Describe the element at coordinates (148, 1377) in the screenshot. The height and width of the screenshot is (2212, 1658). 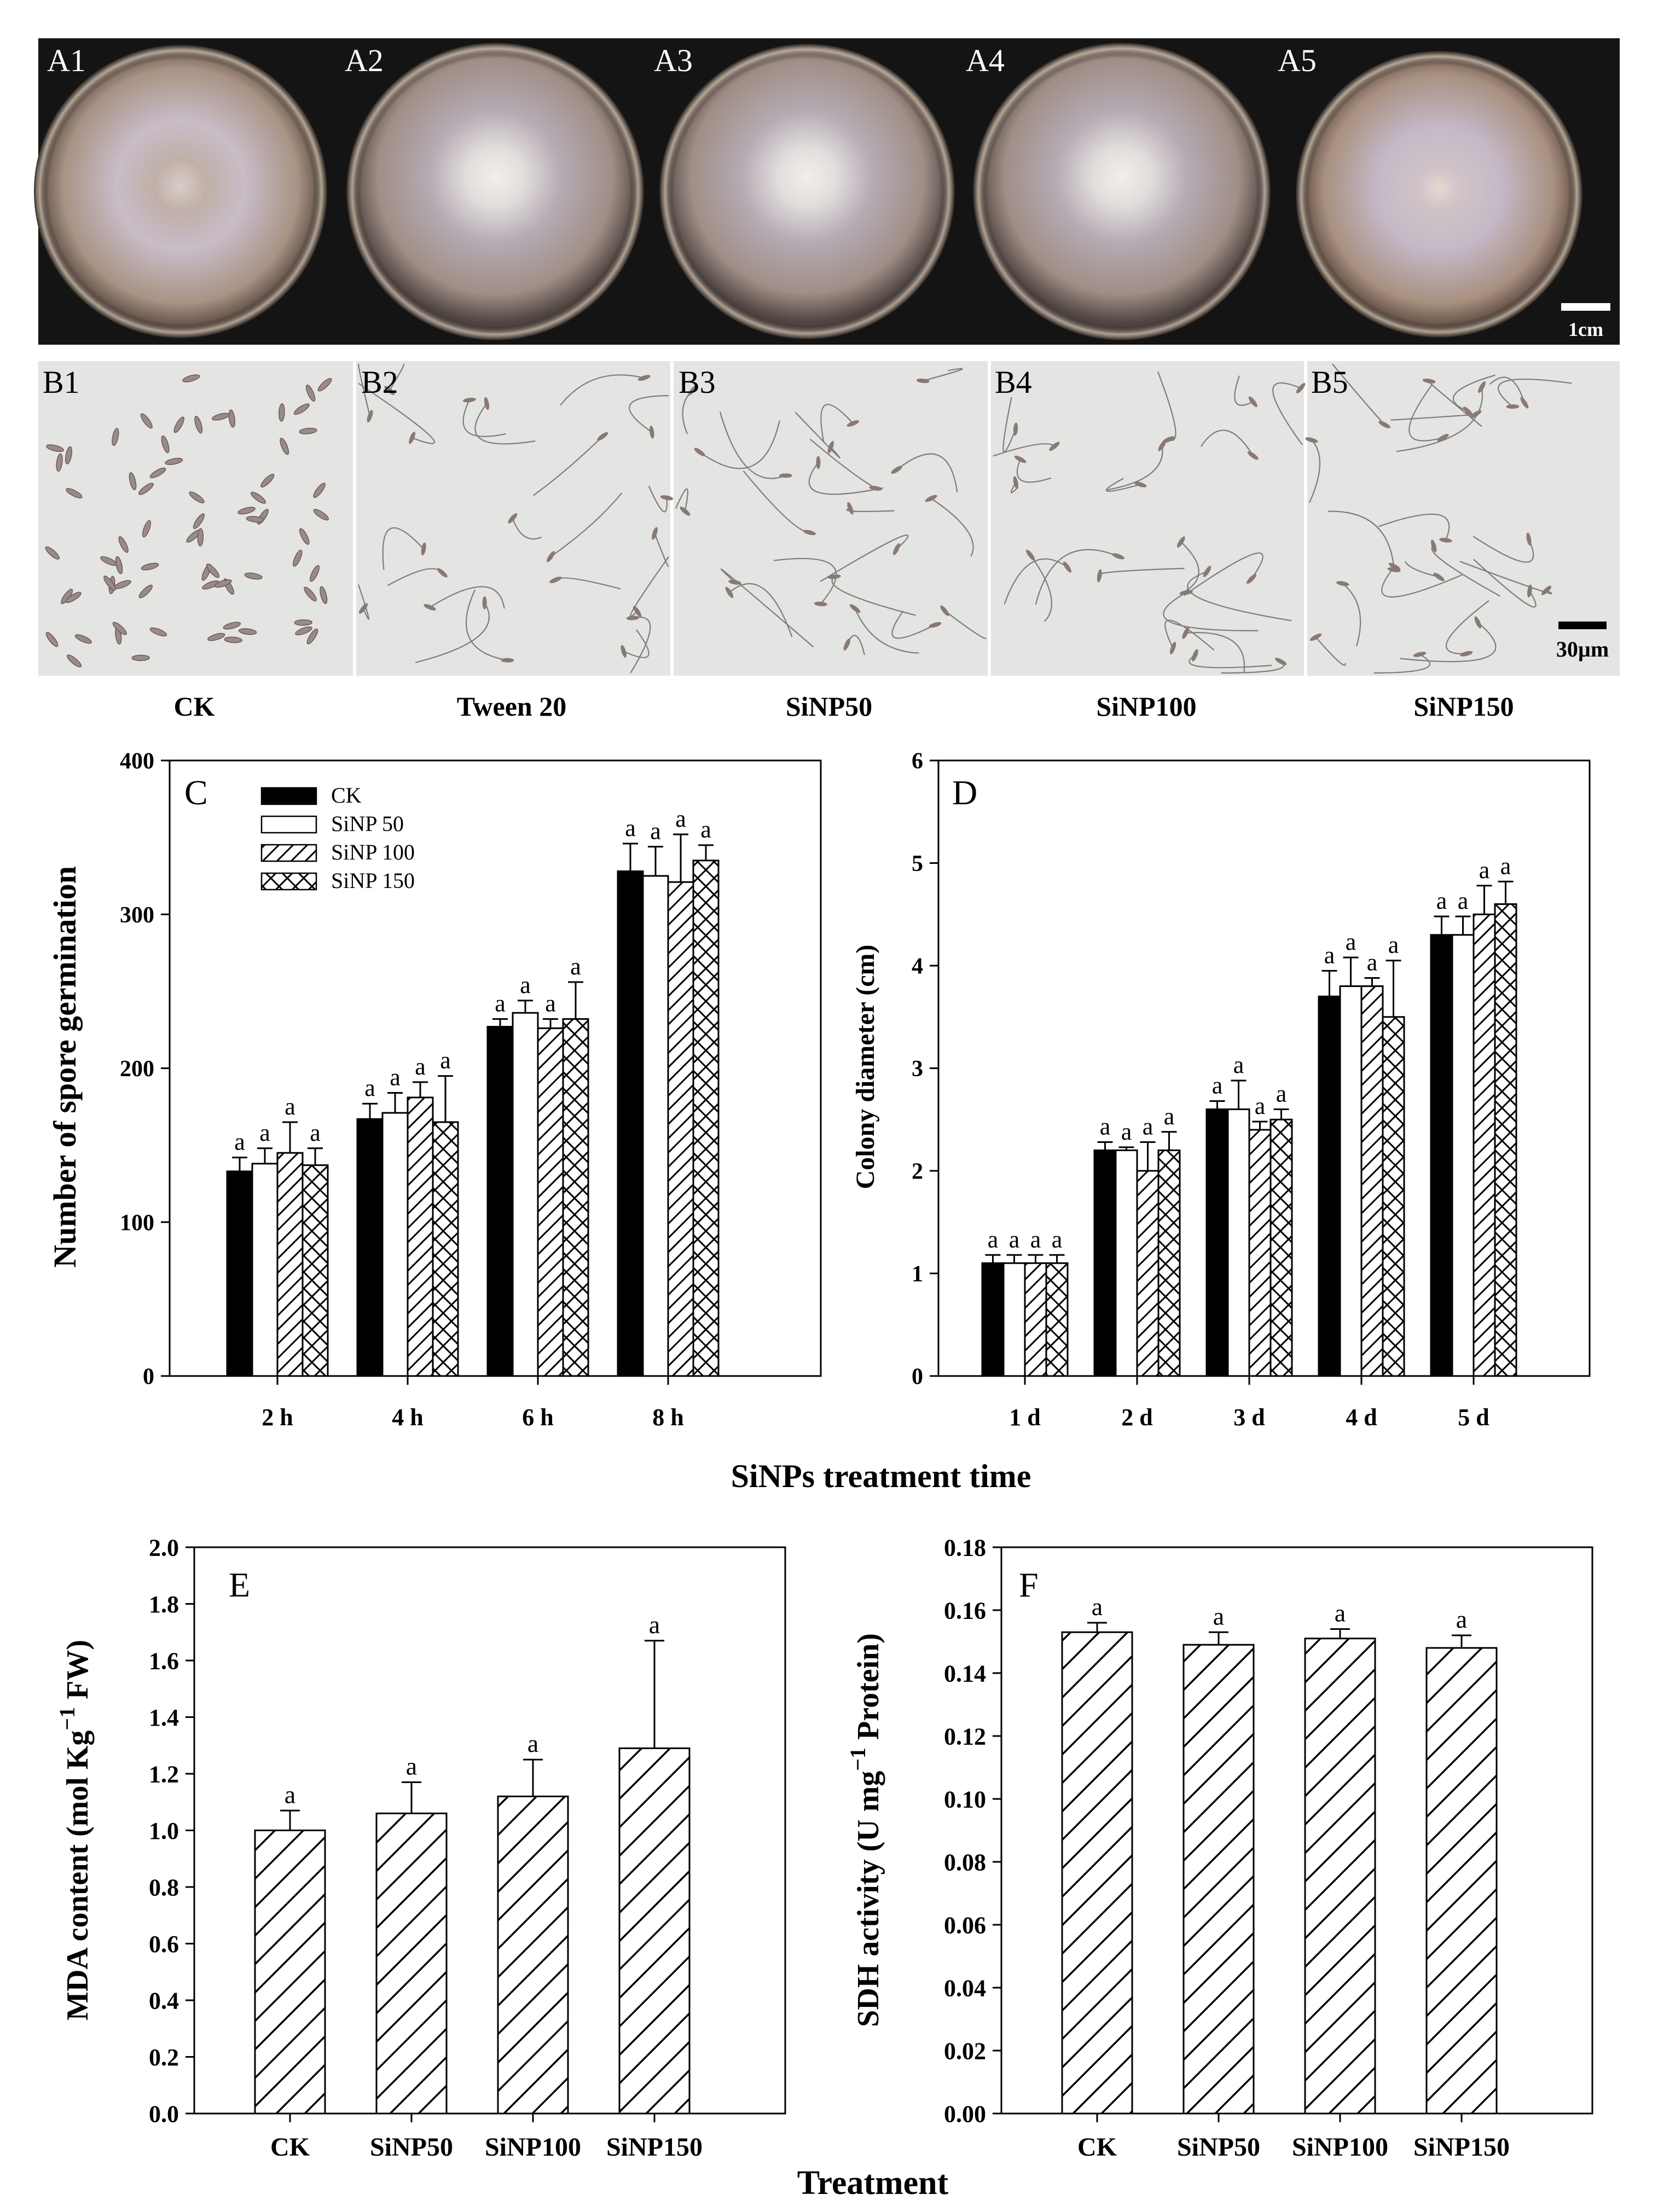
I see `chart-c-ytick-label: 0` at that location.